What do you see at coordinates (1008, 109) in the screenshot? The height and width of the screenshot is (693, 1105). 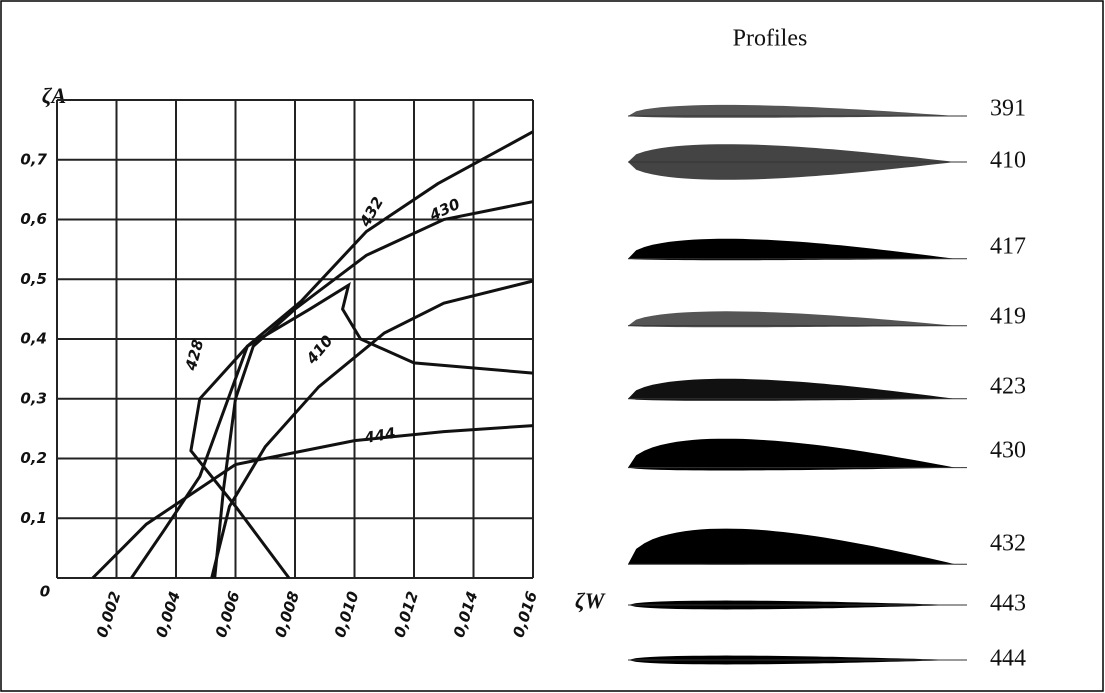 I see `profile-label: 391` at bounding box center [1008, 109].